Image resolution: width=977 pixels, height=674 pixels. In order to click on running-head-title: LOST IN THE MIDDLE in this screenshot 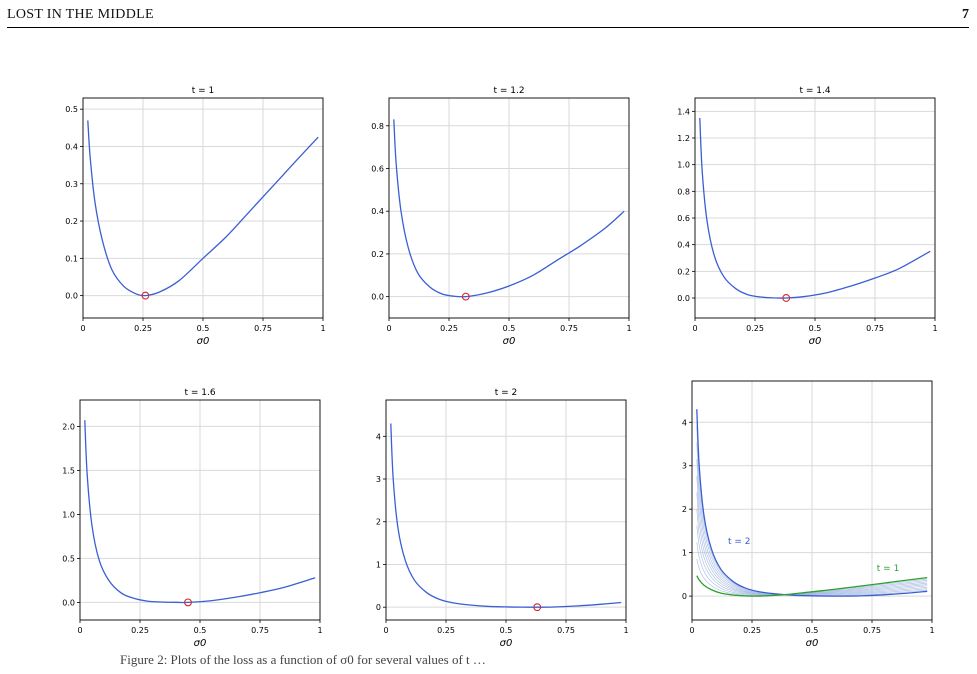, I will do `click(80, 14)`.